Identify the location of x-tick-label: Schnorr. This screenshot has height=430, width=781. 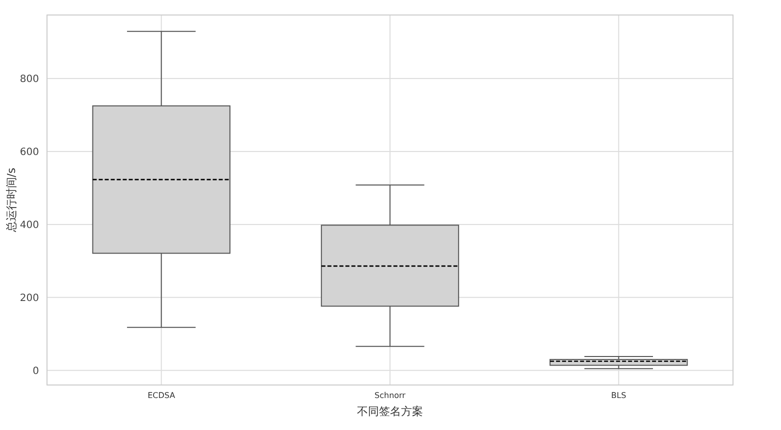
(390, 395).